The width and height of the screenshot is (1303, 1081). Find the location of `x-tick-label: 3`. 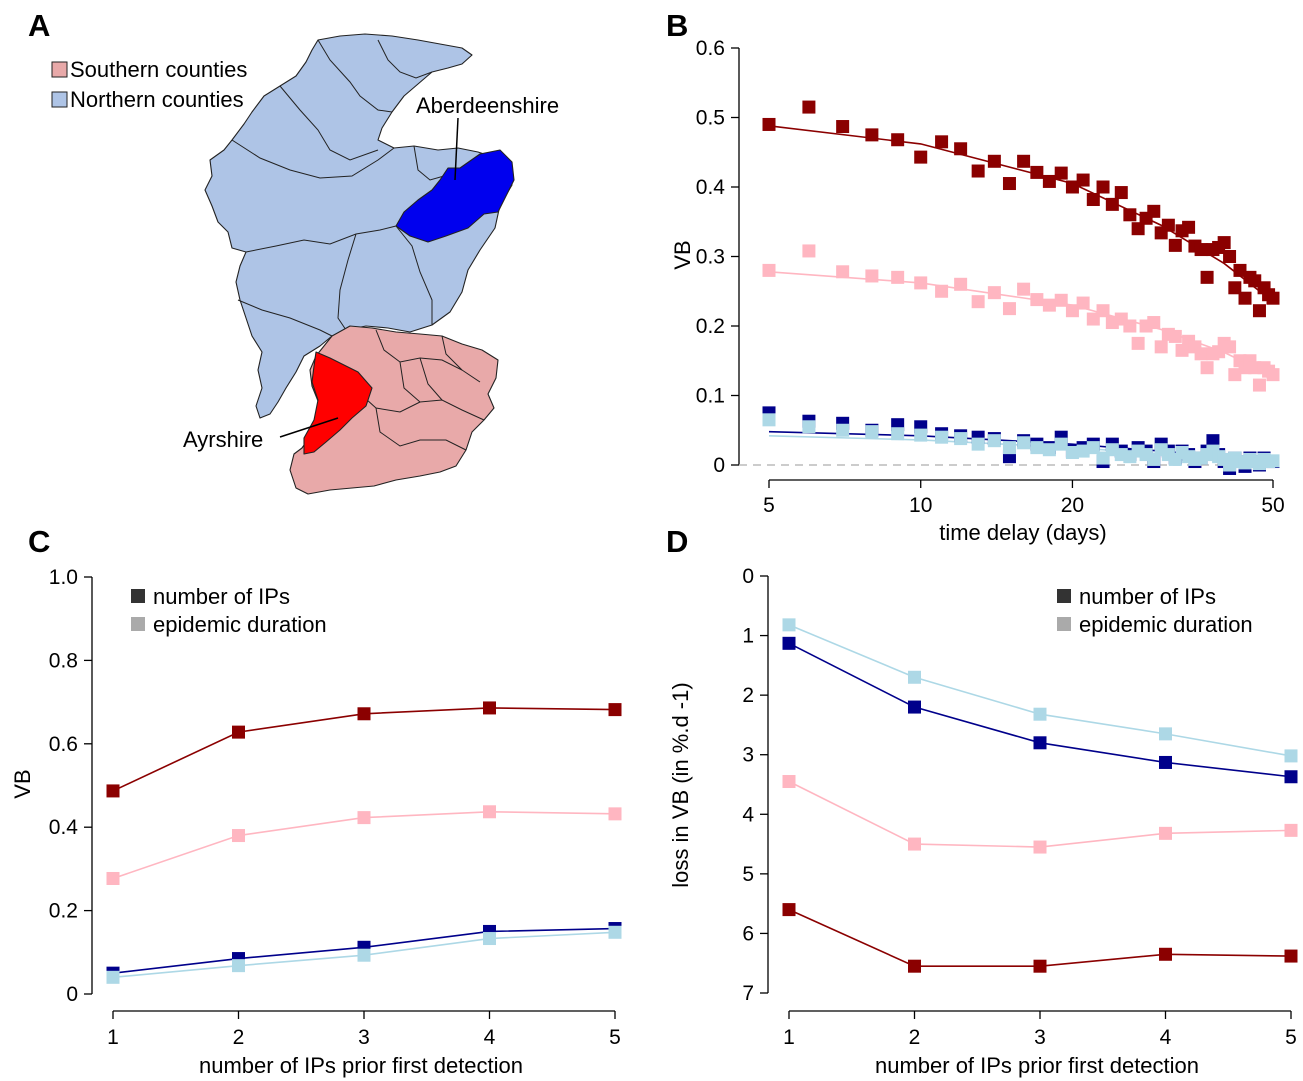

x-tick-label: 3 is located at coordinates (364, 1037).